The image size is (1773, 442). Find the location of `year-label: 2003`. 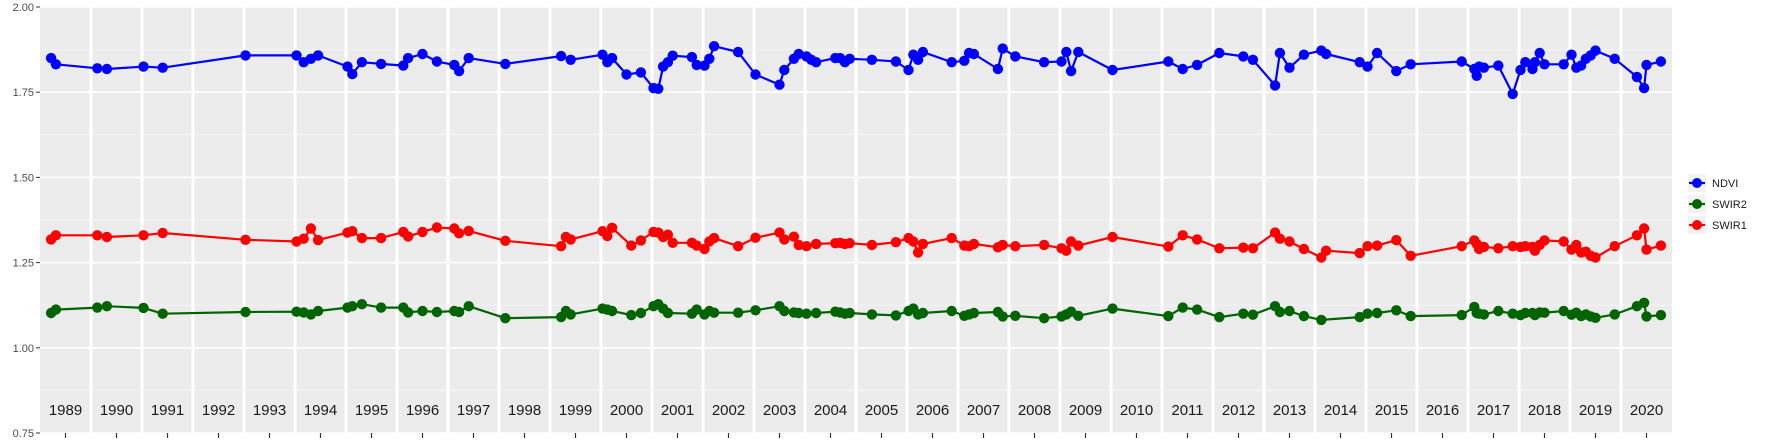

year-label: 2003 is located at coordinates (779, 410).